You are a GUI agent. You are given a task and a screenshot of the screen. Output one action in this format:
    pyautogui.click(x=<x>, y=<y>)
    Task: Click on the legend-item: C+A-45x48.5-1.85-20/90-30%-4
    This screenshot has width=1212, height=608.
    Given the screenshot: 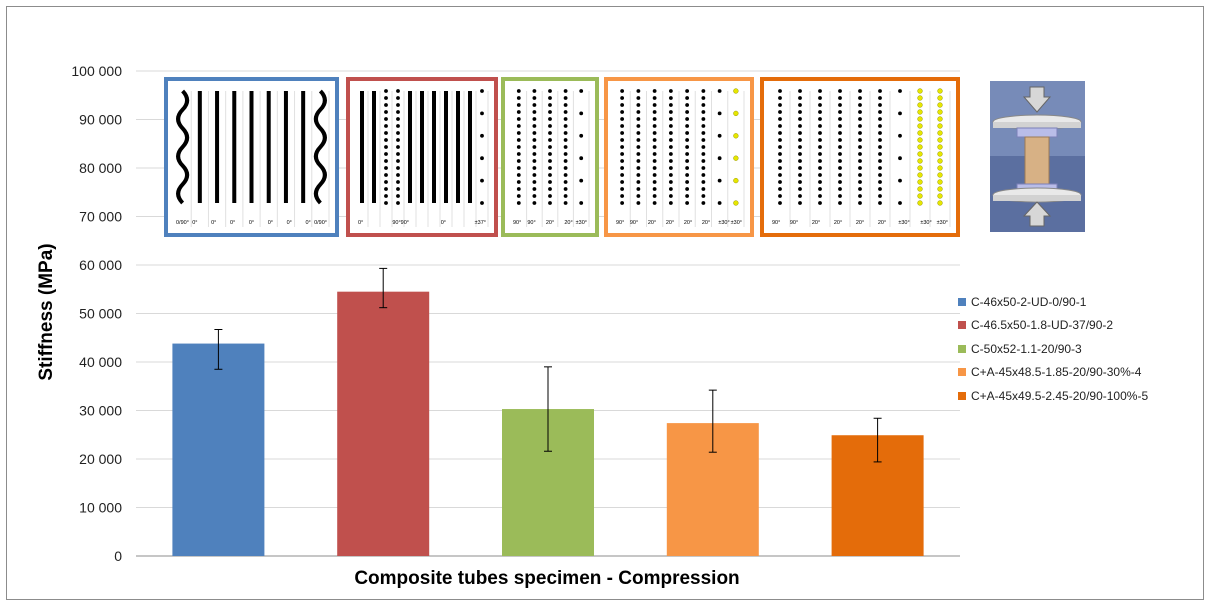 What is the action you would take?
    pyautogui.click(x=1053, y=373)
    